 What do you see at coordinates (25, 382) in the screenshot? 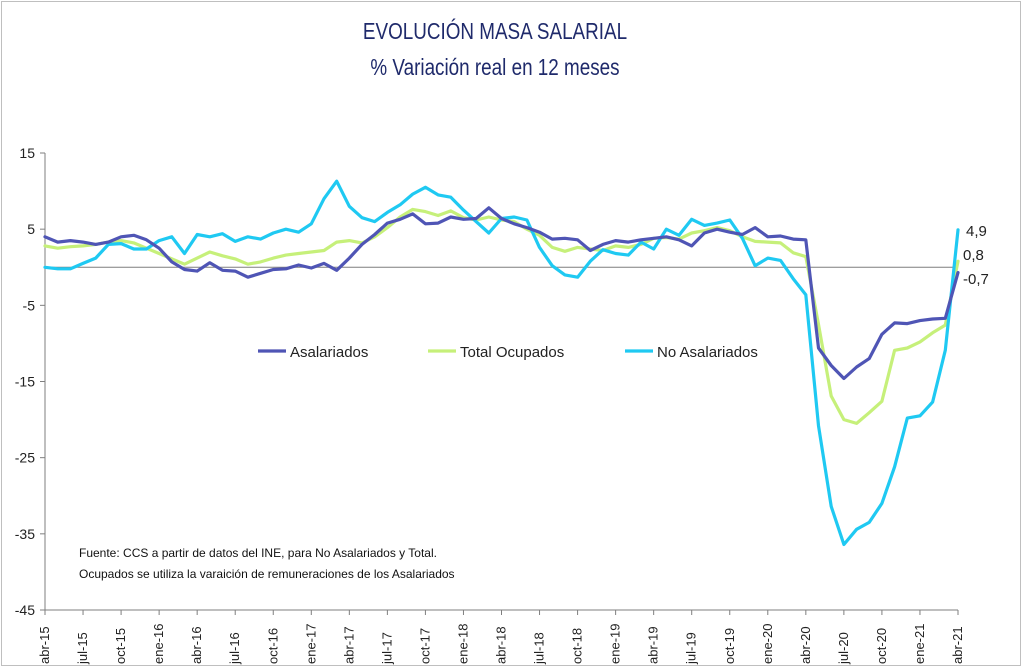
I see `y-tick-label: -15` at bounding box center [25, 382].